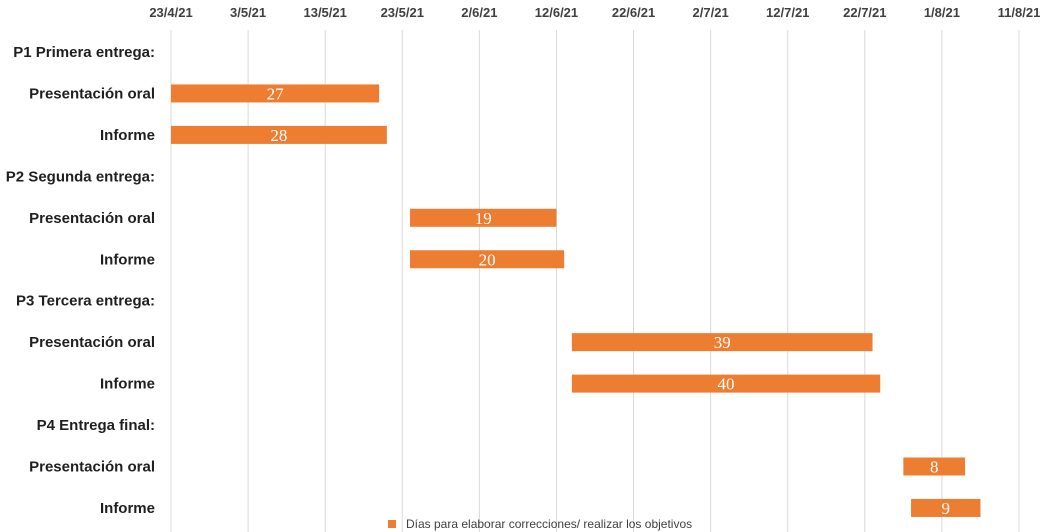  What do you see at coordinates (170, 12) in the screenshot?
I see `x-tick-label: 23/4/21` at bounding box center [170, 12].